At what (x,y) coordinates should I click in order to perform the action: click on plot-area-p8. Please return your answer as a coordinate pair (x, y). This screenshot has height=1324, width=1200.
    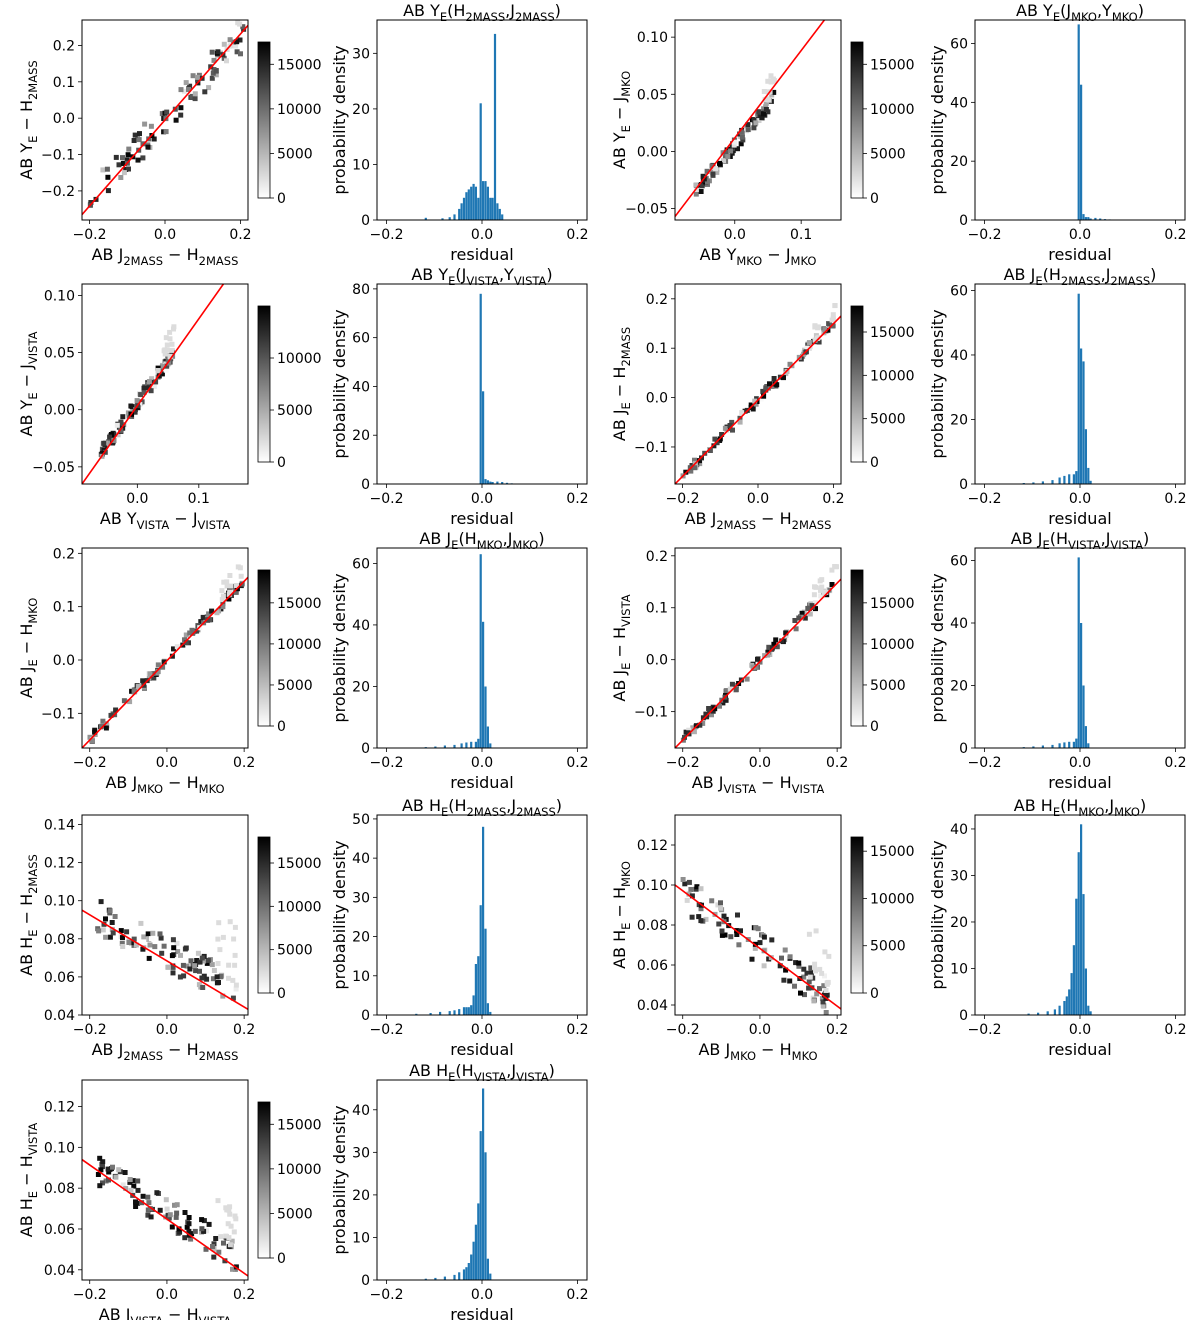
    Looking at the image, I should click on (1057, 388).